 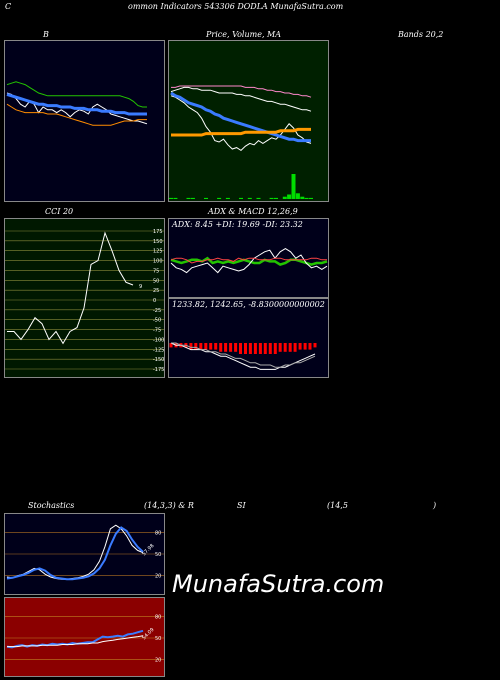 I want to click on cci-tick-label: 75, so click(x=156, y=271).